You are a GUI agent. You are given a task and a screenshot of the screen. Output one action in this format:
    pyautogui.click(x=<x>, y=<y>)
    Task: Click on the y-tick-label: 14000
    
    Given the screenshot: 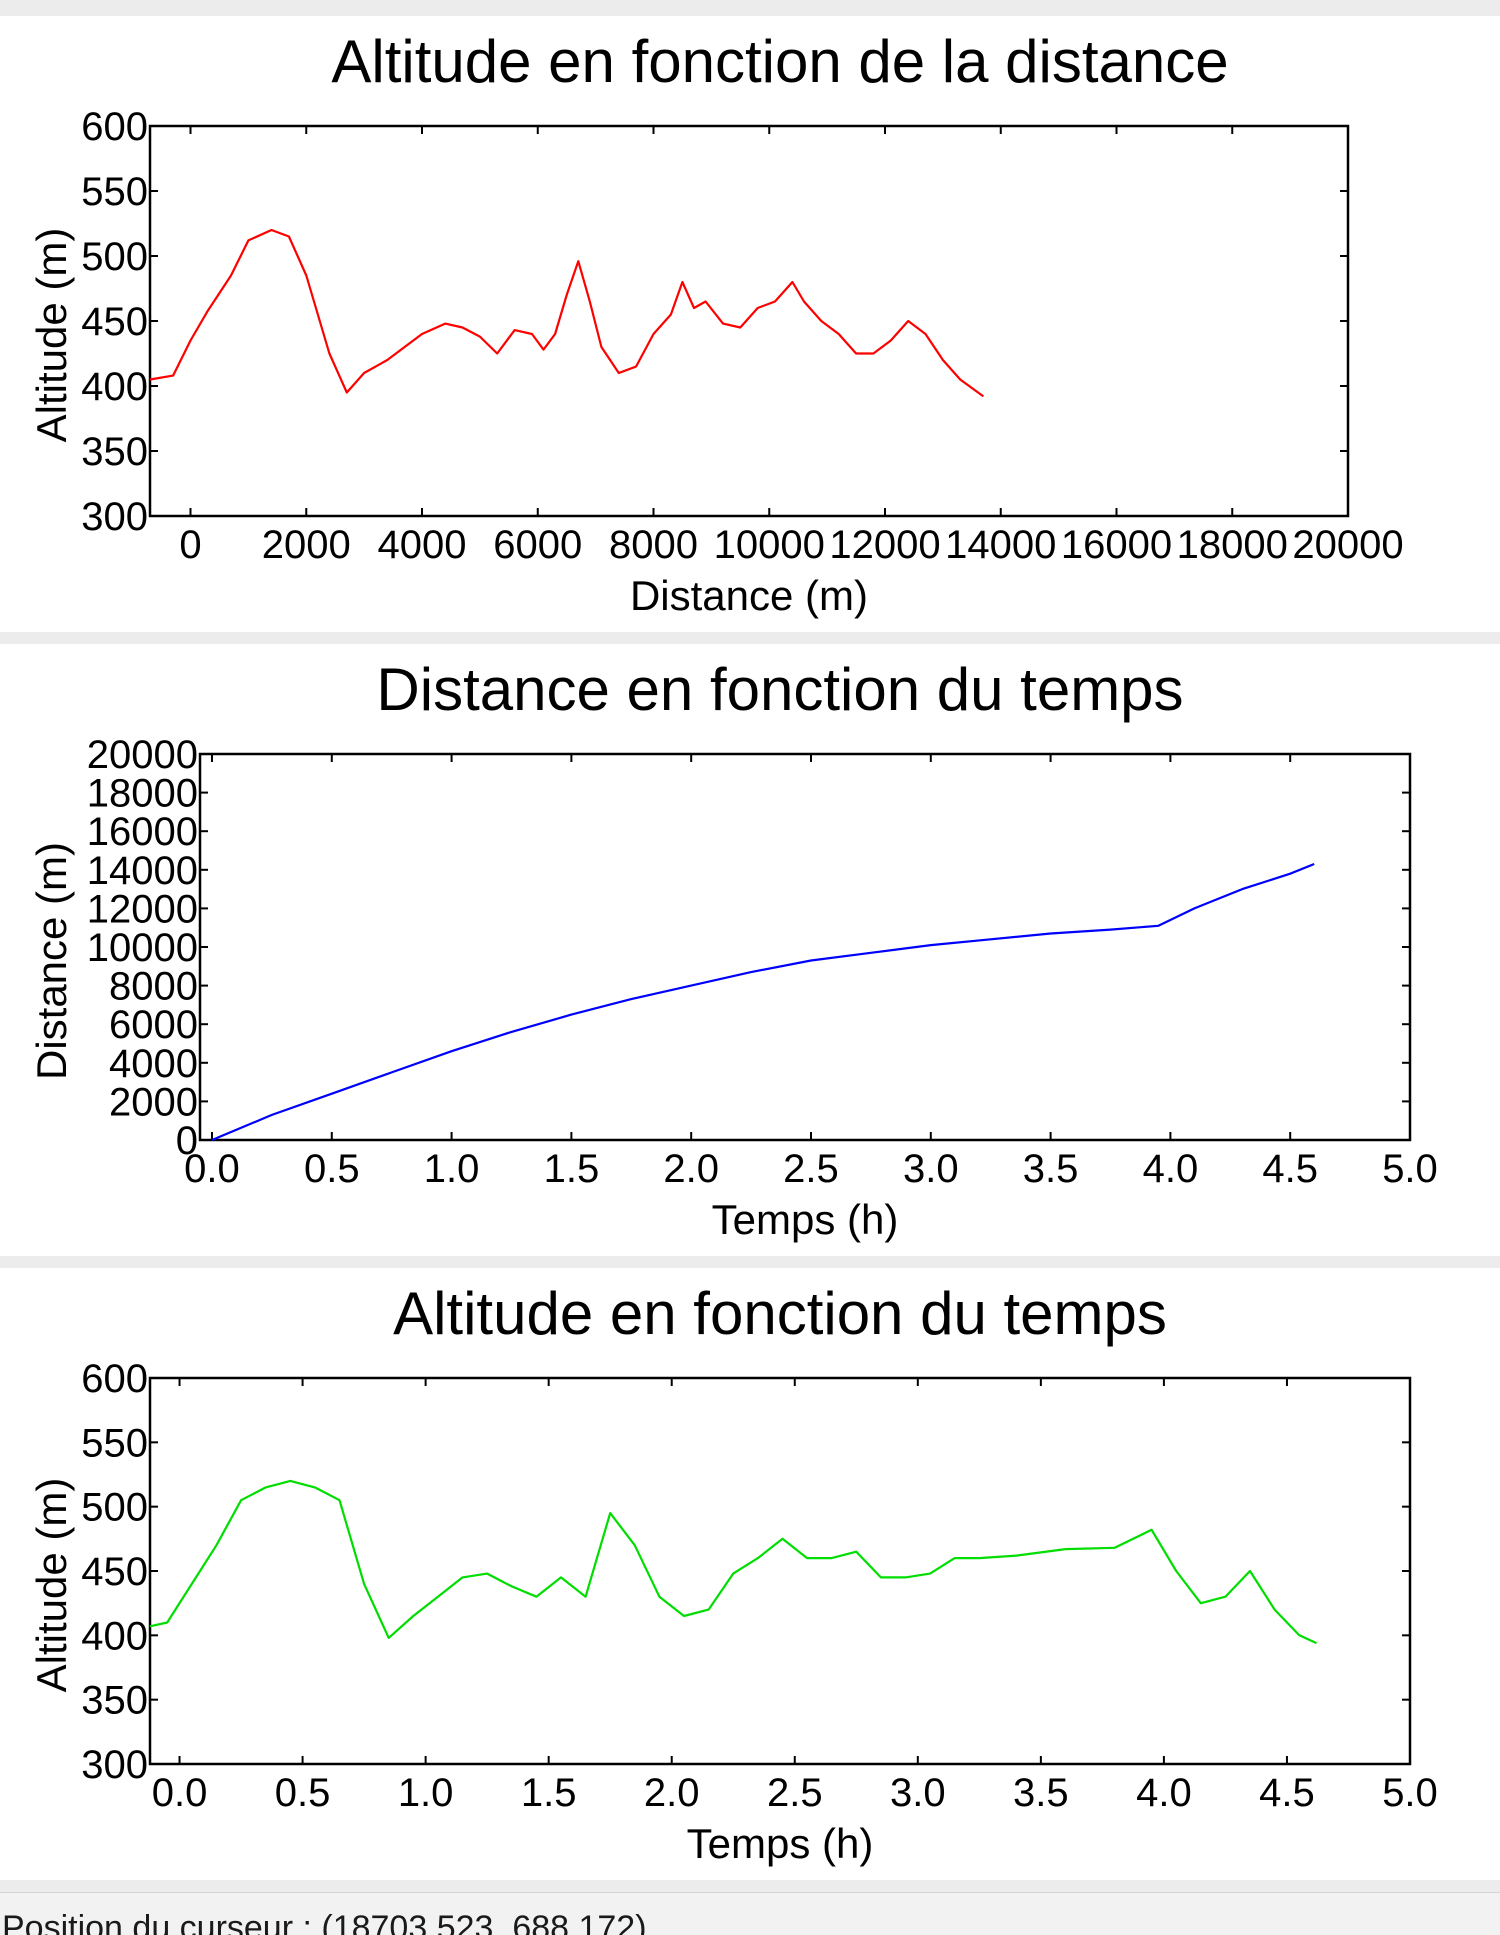 What is the action you would take?
    pyautogui.click(x=142, y=871)
    